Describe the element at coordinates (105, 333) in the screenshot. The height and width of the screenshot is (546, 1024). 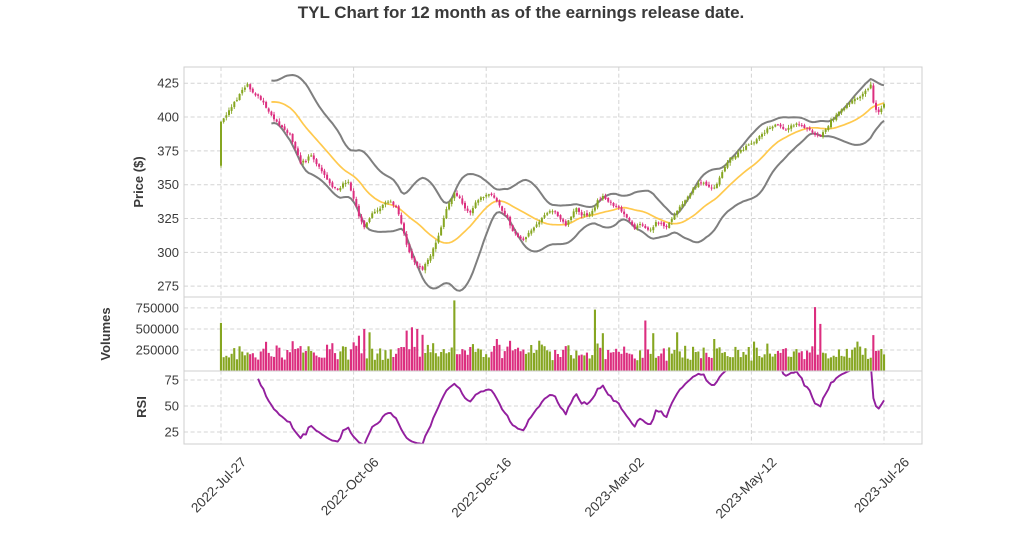
I see `volume-axis-title: Volumes` at that location.